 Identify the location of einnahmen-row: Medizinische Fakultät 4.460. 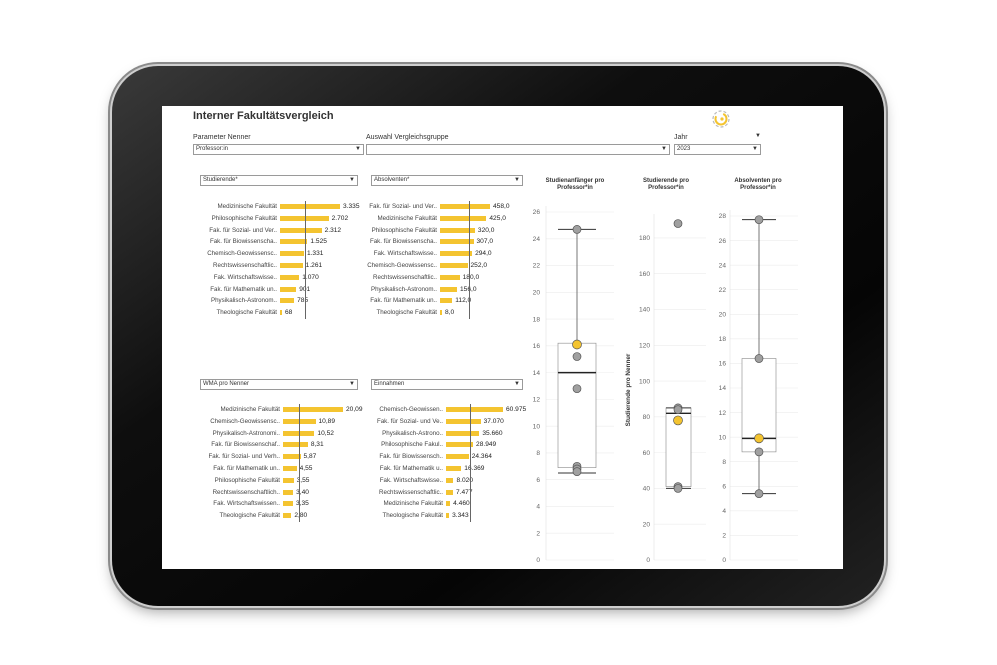
(440, 503).